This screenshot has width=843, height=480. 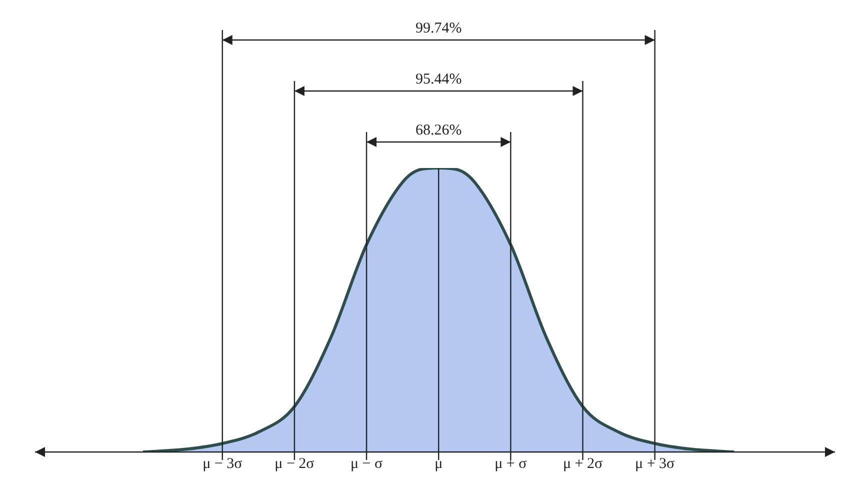 I want to click on x-tick-label: μ − 3σ, so click(x=222, y=464).